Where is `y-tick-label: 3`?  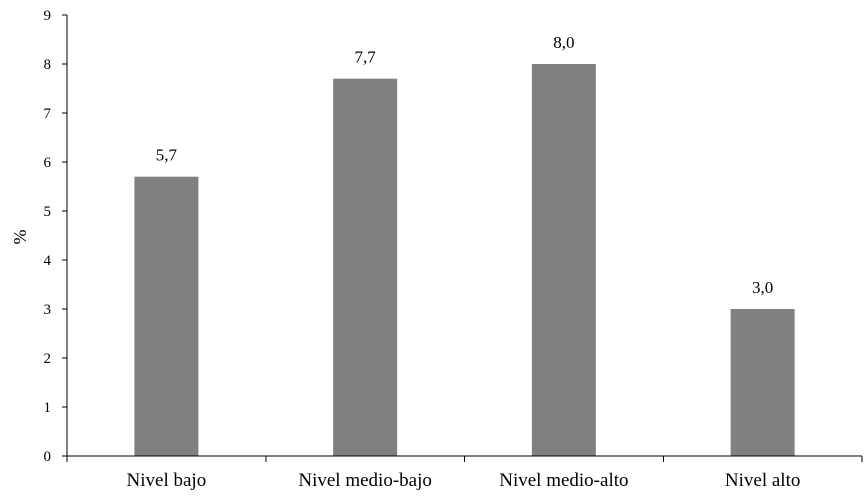 y-tick-label: 3 is located at coordinates (48, 310).